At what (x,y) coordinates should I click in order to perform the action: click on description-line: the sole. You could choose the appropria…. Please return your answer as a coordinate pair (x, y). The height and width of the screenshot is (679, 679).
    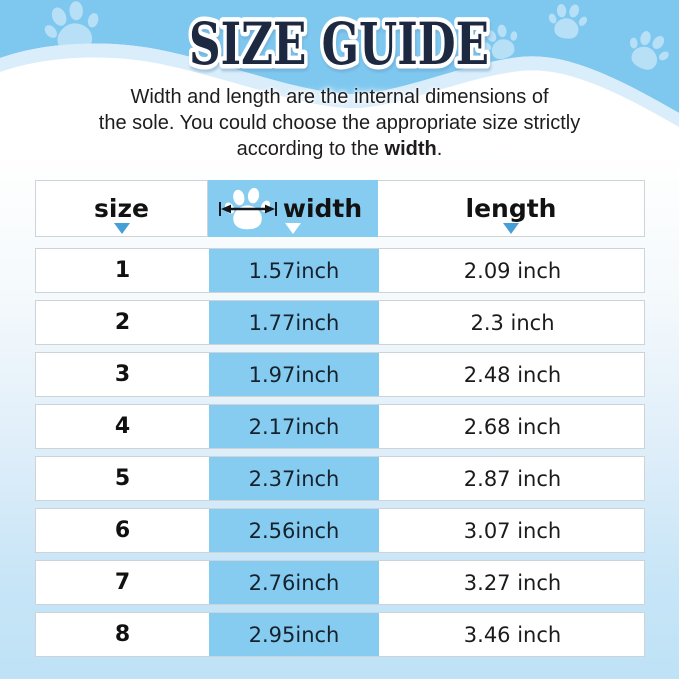
    Looking at the image, I should click on (339, 123).